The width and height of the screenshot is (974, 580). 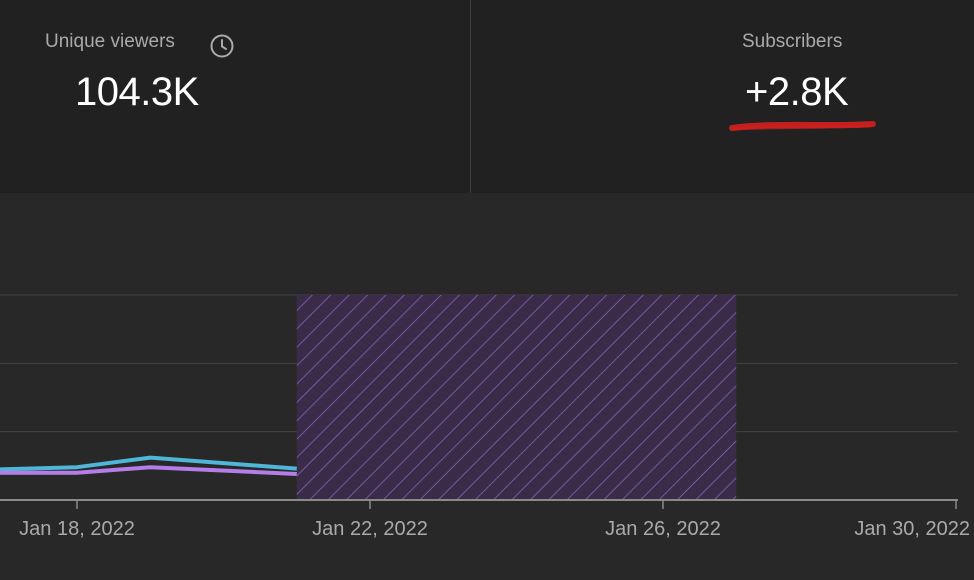 What do you see at coordinates (77, 529) in the screenshot?
I see `x-tick-label: Jan 18, 2022` at bounding box center [77, 529].